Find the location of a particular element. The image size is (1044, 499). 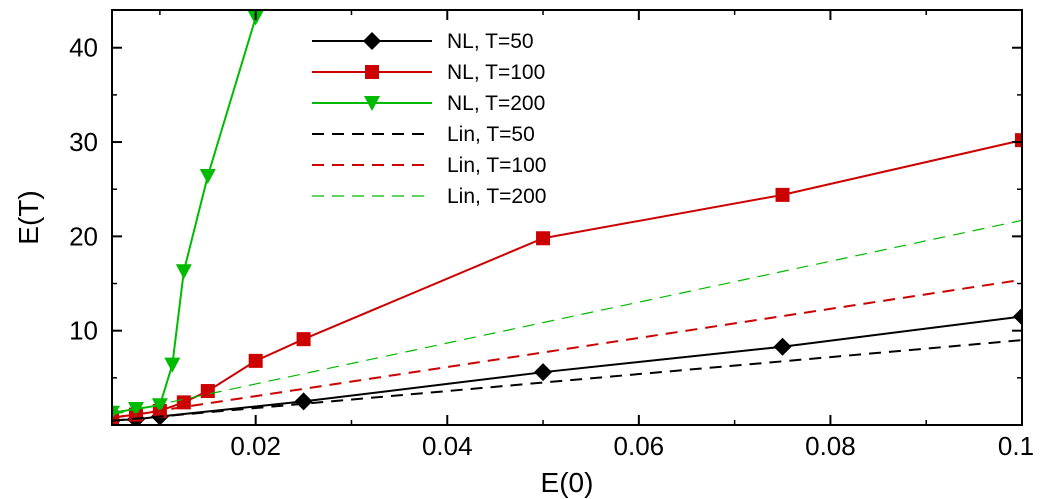

legend-item: Lin, T=100 is located at coordinates (429, 165).